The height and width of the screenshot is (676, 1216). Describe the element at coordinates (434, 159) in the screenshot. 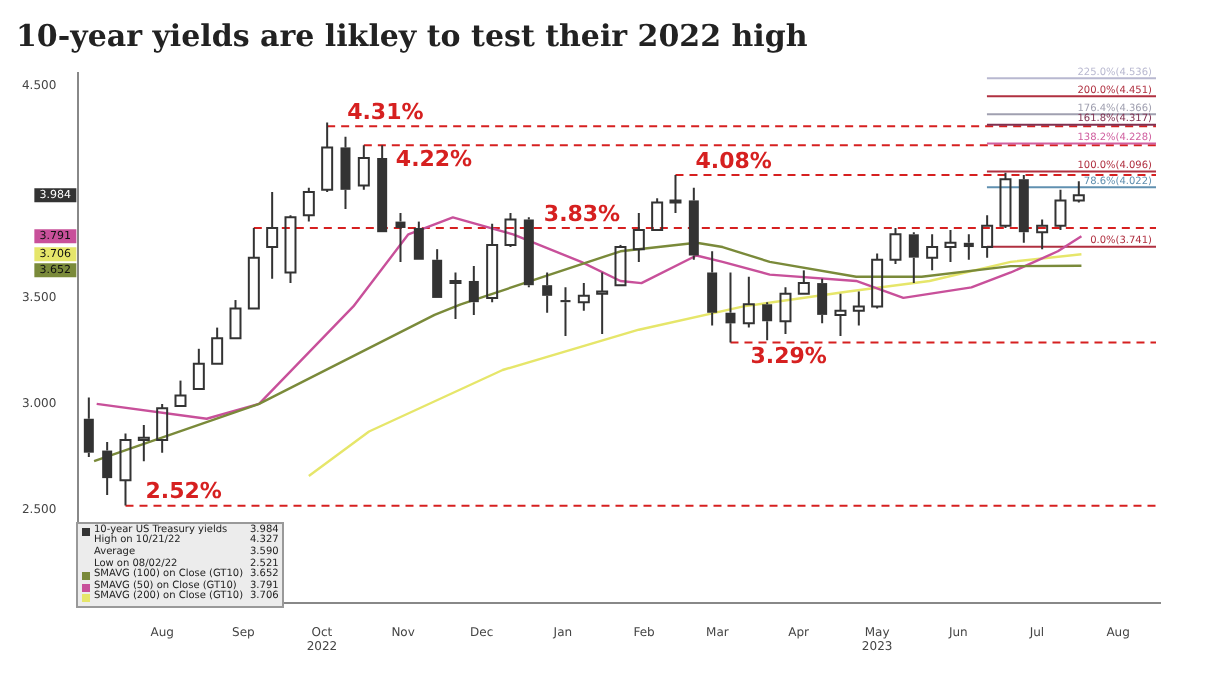

I see `ref-line-label: 4.22%` at that location.